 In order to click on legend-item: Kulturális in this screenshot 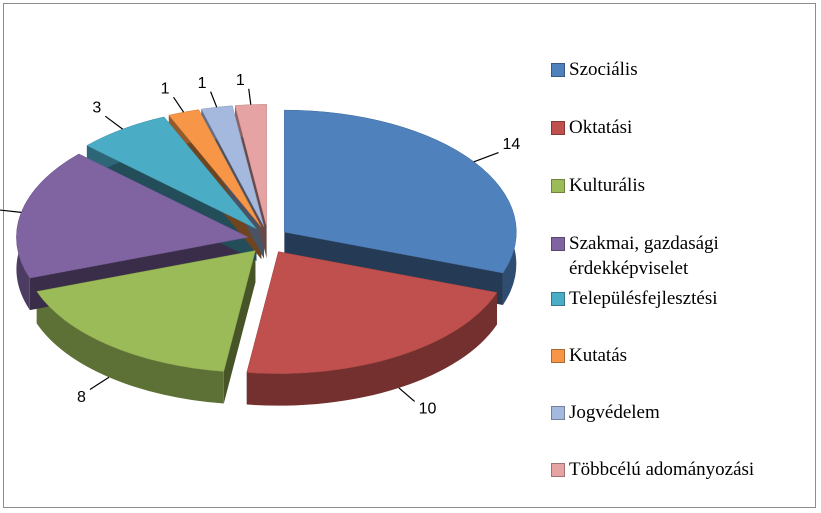, I will do `click(671, 185)`.